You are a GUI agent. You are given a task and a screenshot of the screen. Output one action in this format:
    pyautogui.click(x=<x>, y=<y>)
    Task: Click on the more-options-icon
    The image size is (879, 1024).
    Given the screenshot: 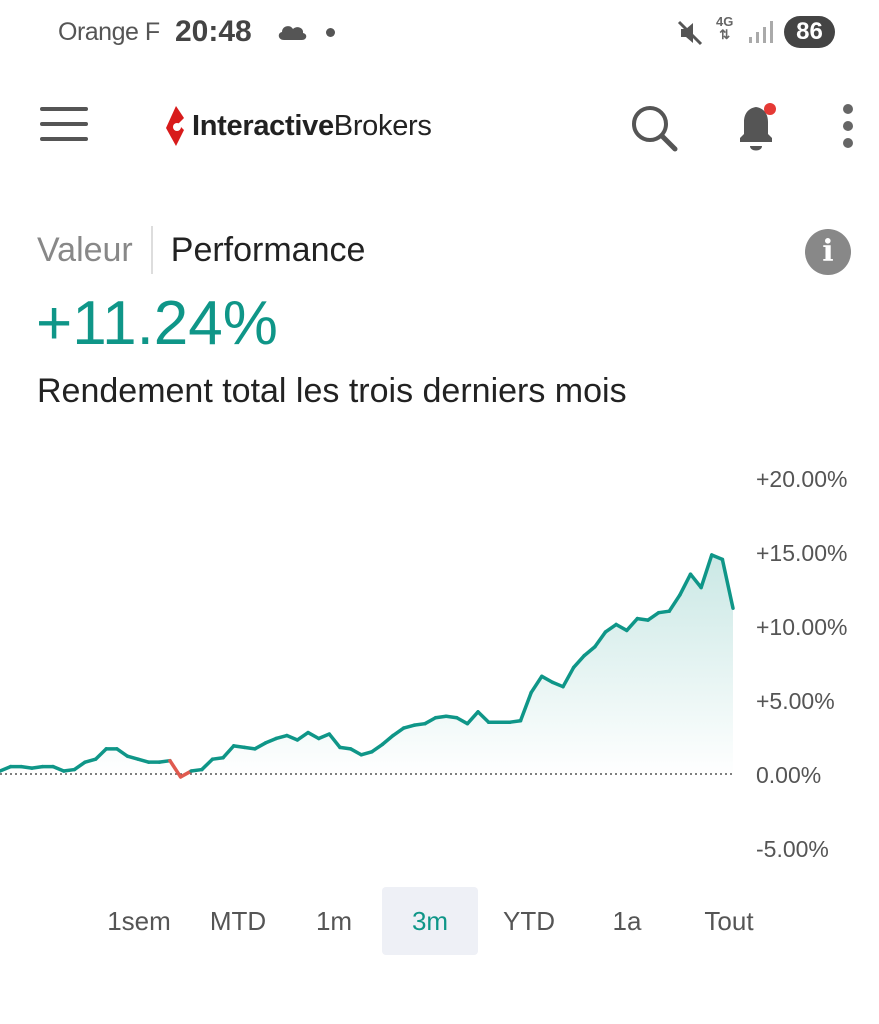 What is the action you would take?
    pyautogui.click(x=848, y=128)
    